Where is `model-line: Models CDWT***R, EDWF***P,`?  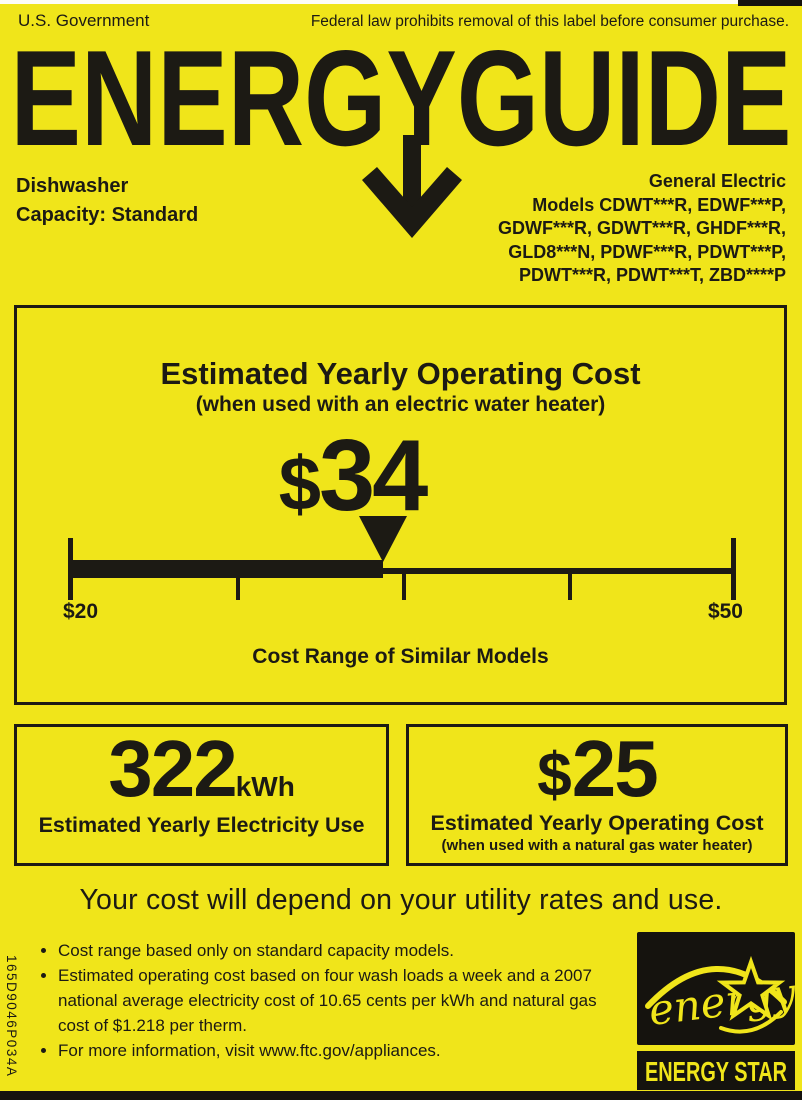 model-line: Models CDWT***R, EDWF***P, is located at coordinates (659, 204).